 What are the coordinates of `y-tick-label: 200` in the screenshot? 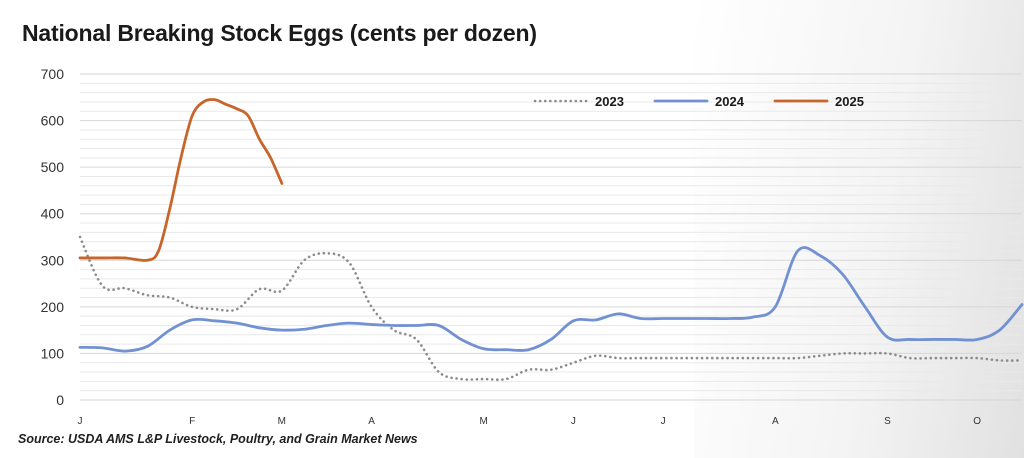 It's located at (53, 307).